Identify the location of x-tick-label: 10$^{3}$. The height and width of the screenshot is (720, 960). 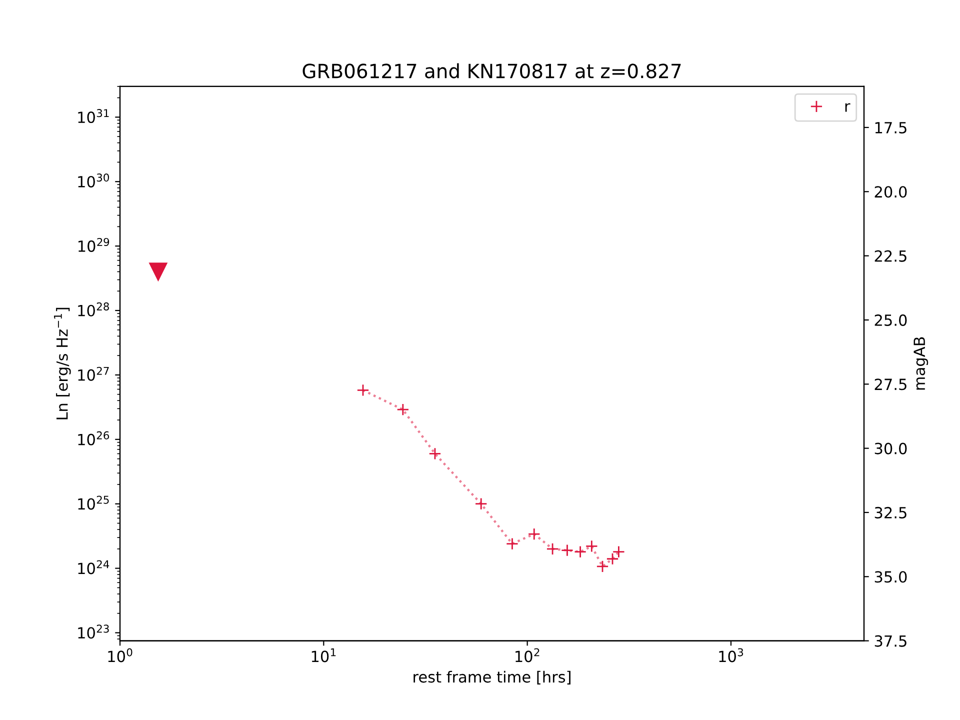
(731, 655).